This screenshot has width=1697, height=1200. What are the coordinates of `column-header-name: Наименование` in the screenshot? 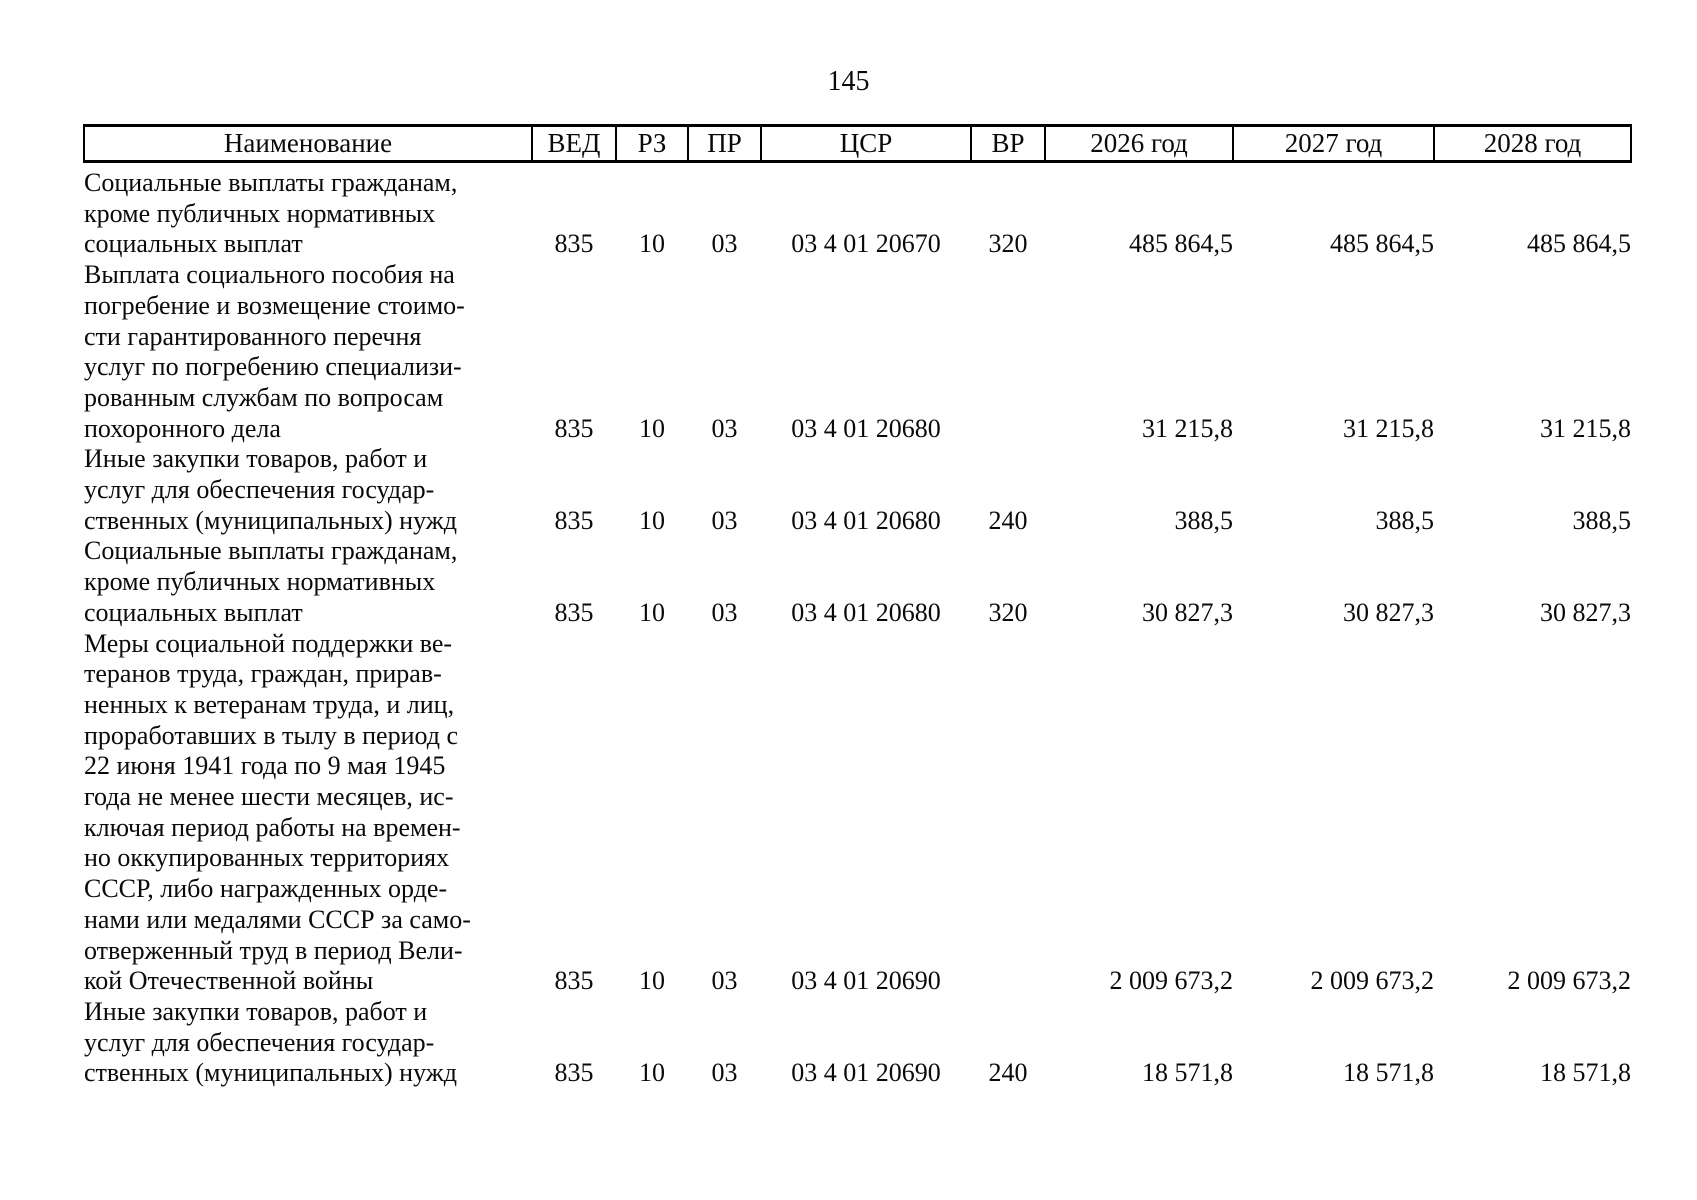 It's located at (308, 143).